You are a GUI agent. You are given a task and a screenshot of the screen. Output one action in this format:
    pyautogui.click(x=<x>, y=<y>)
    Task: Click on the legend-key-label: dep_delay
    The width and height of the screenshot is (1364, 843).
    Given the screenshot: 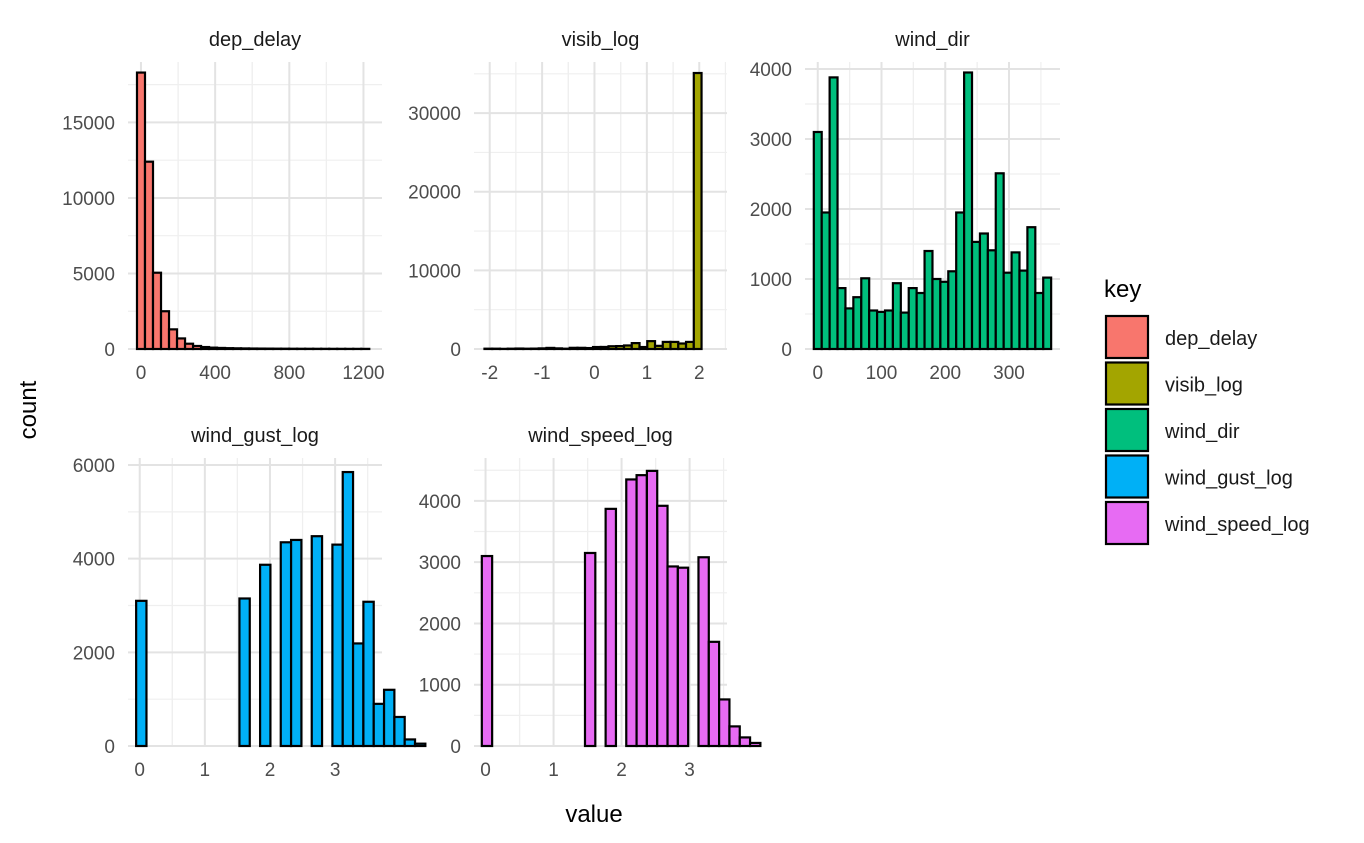 What is the action you would take?
    pyautogui.click(x=1211, y=339)
    